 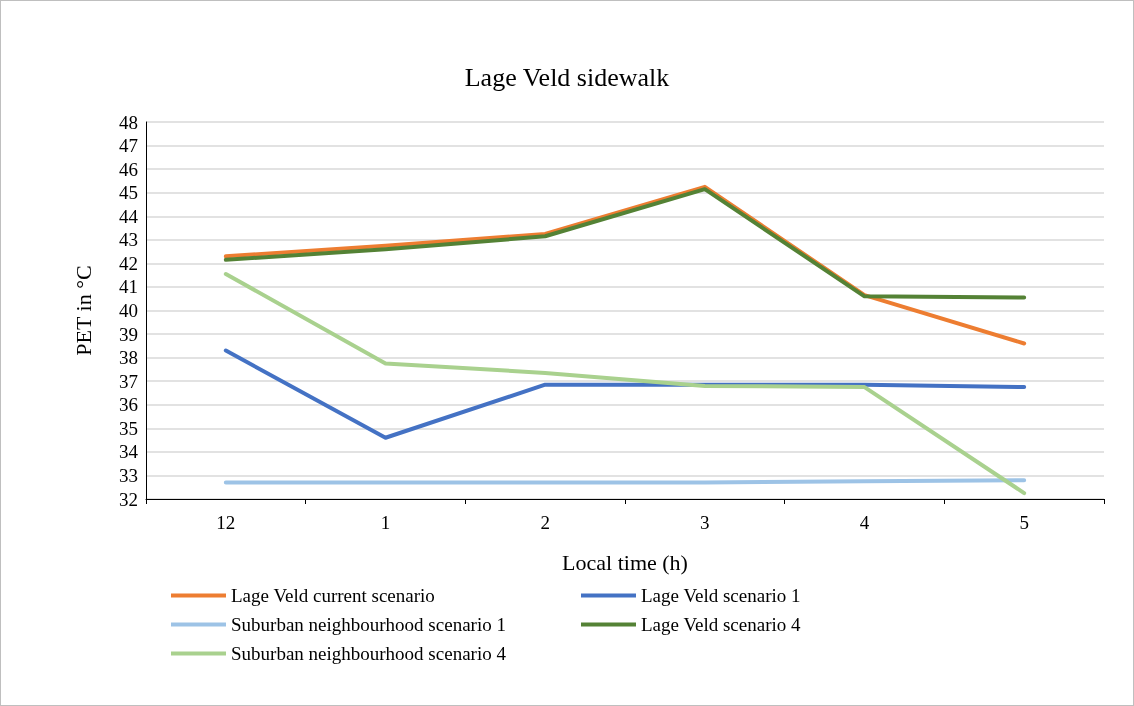 What do you see at coordinates (625, 243) in the screenshot?
I see `line-series` at bounding box center [625, 243].